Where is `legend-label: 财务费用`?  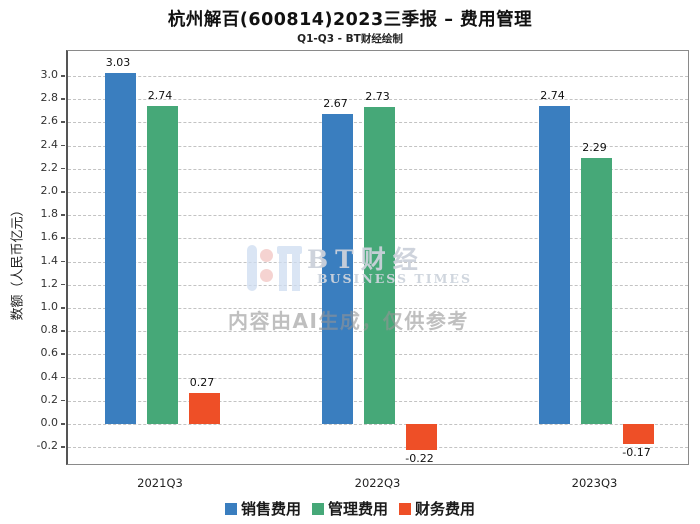
legend-label: 财务费用 is located at coordinates (445, 509).